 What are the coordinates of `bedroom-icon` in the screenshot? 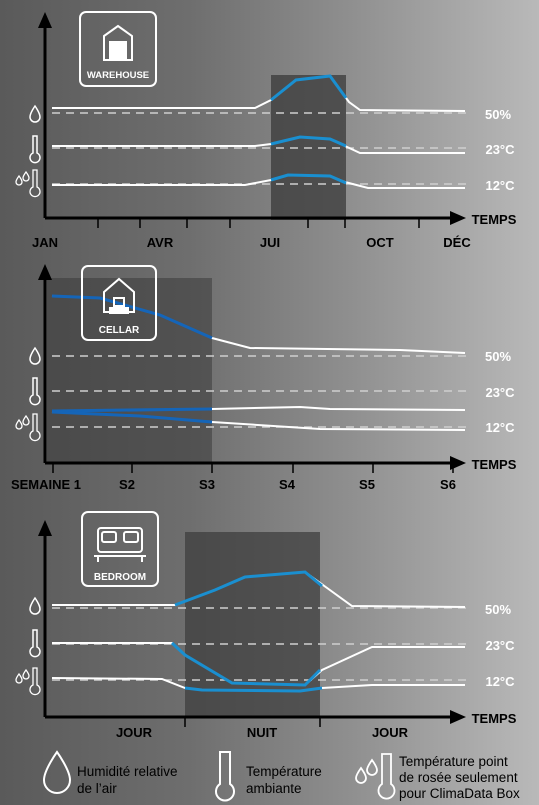 It's located at (120, 544).